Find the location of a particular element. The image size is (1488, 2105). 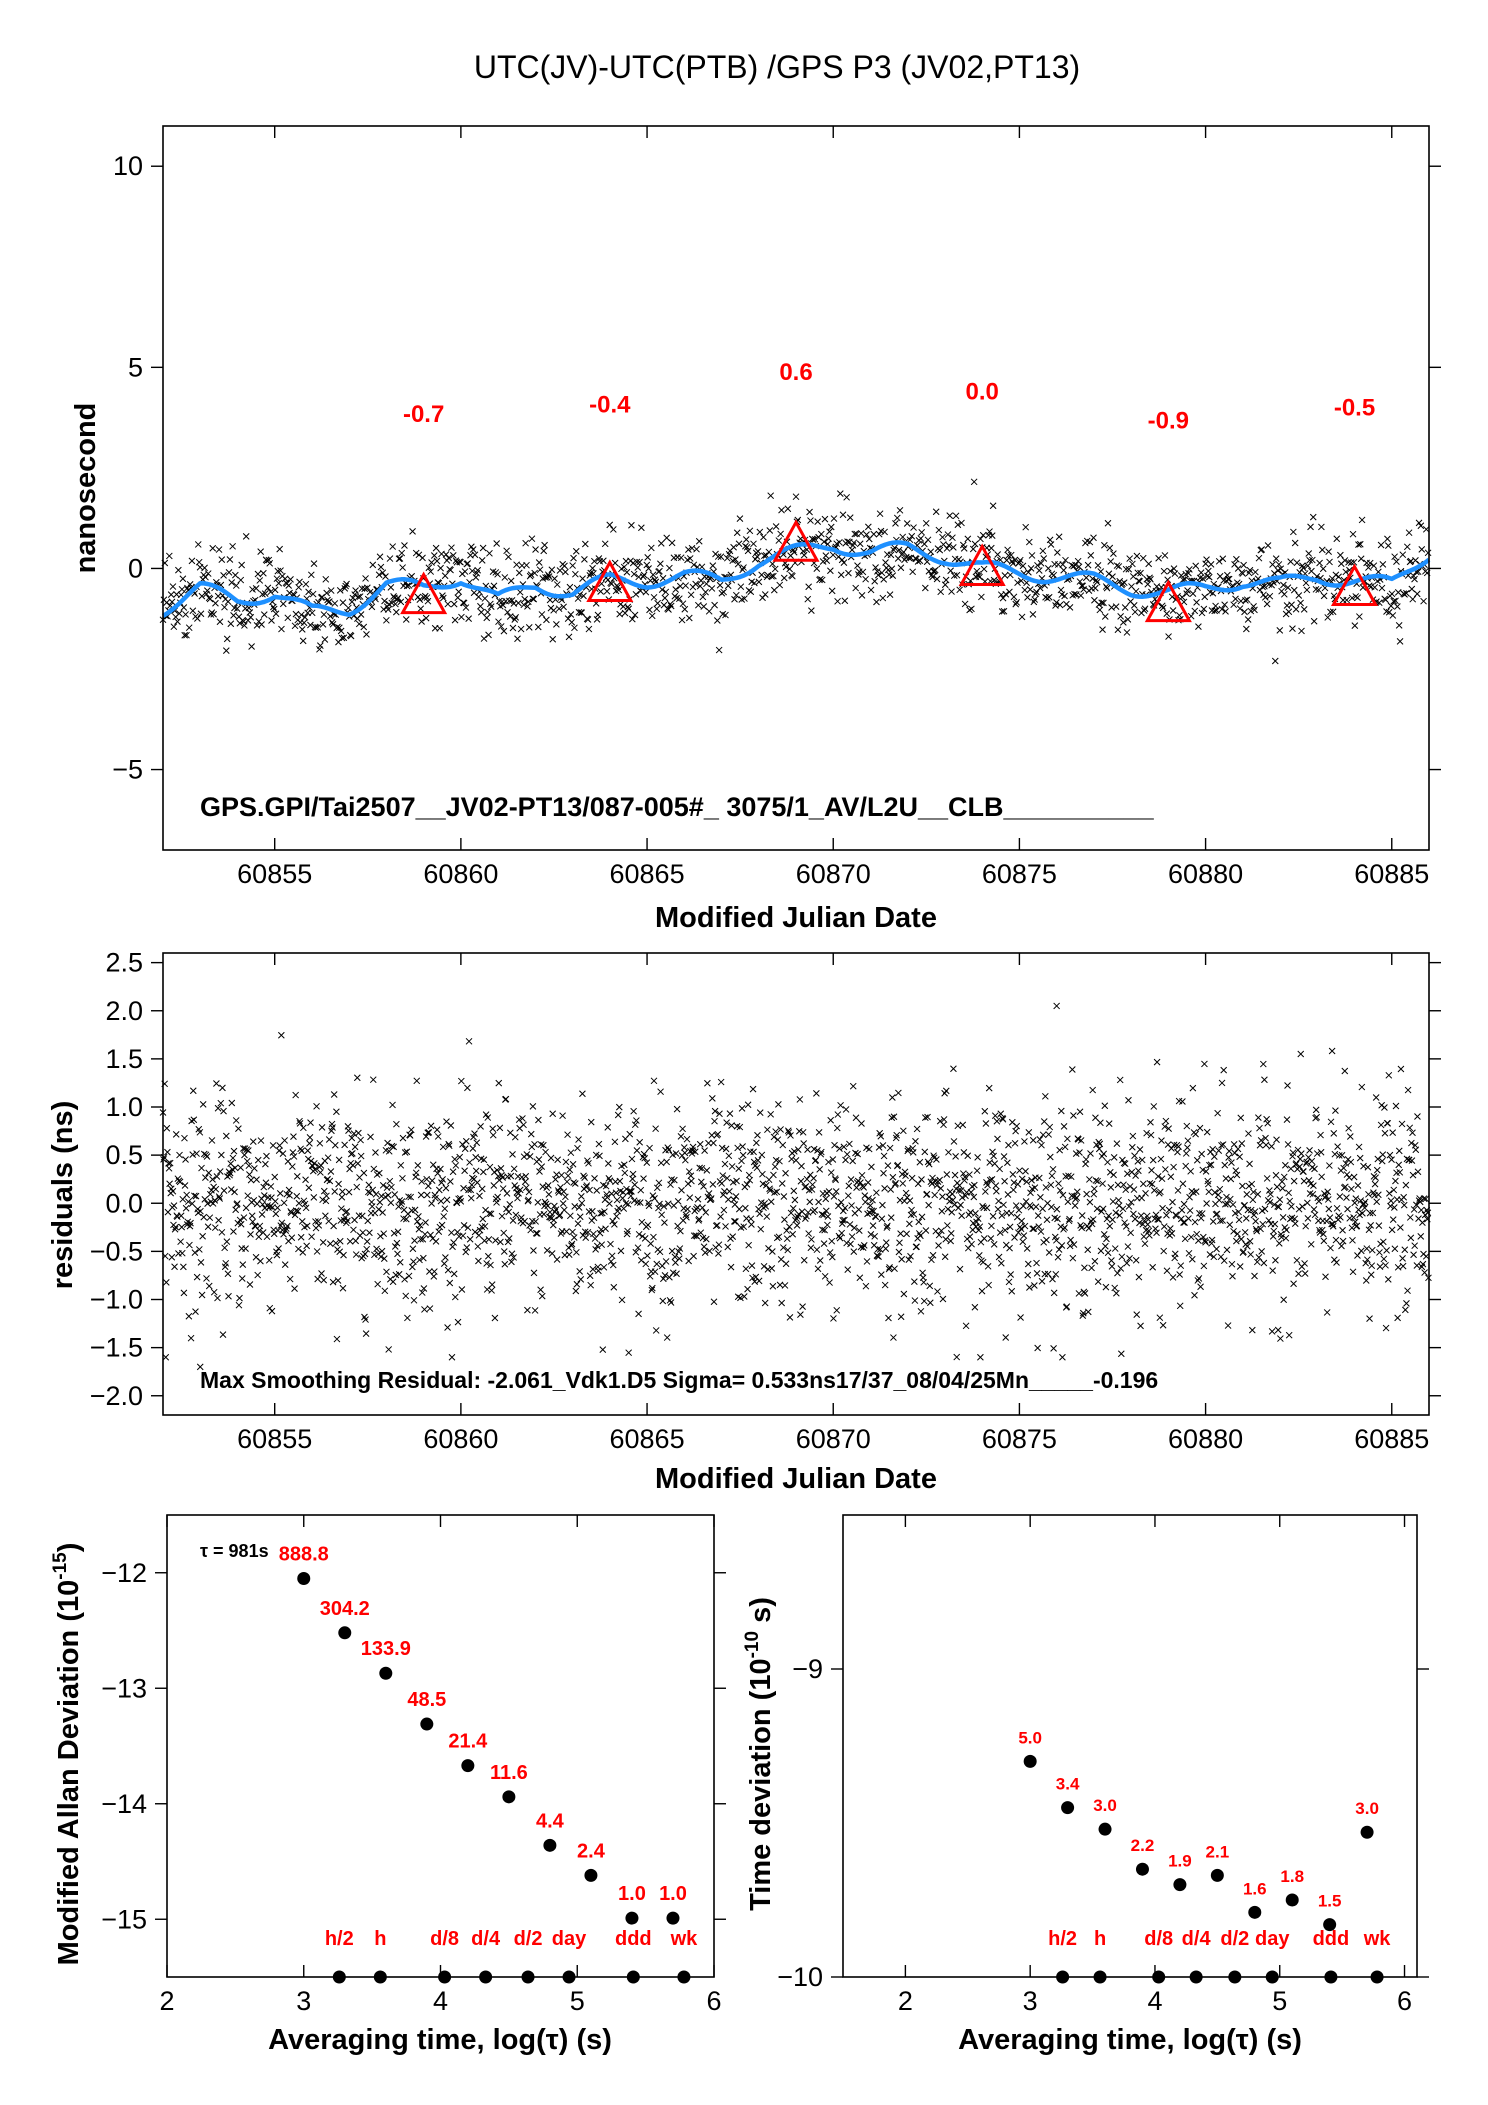

time-marker-label: d/4 is located at coordinates (486, 1939).